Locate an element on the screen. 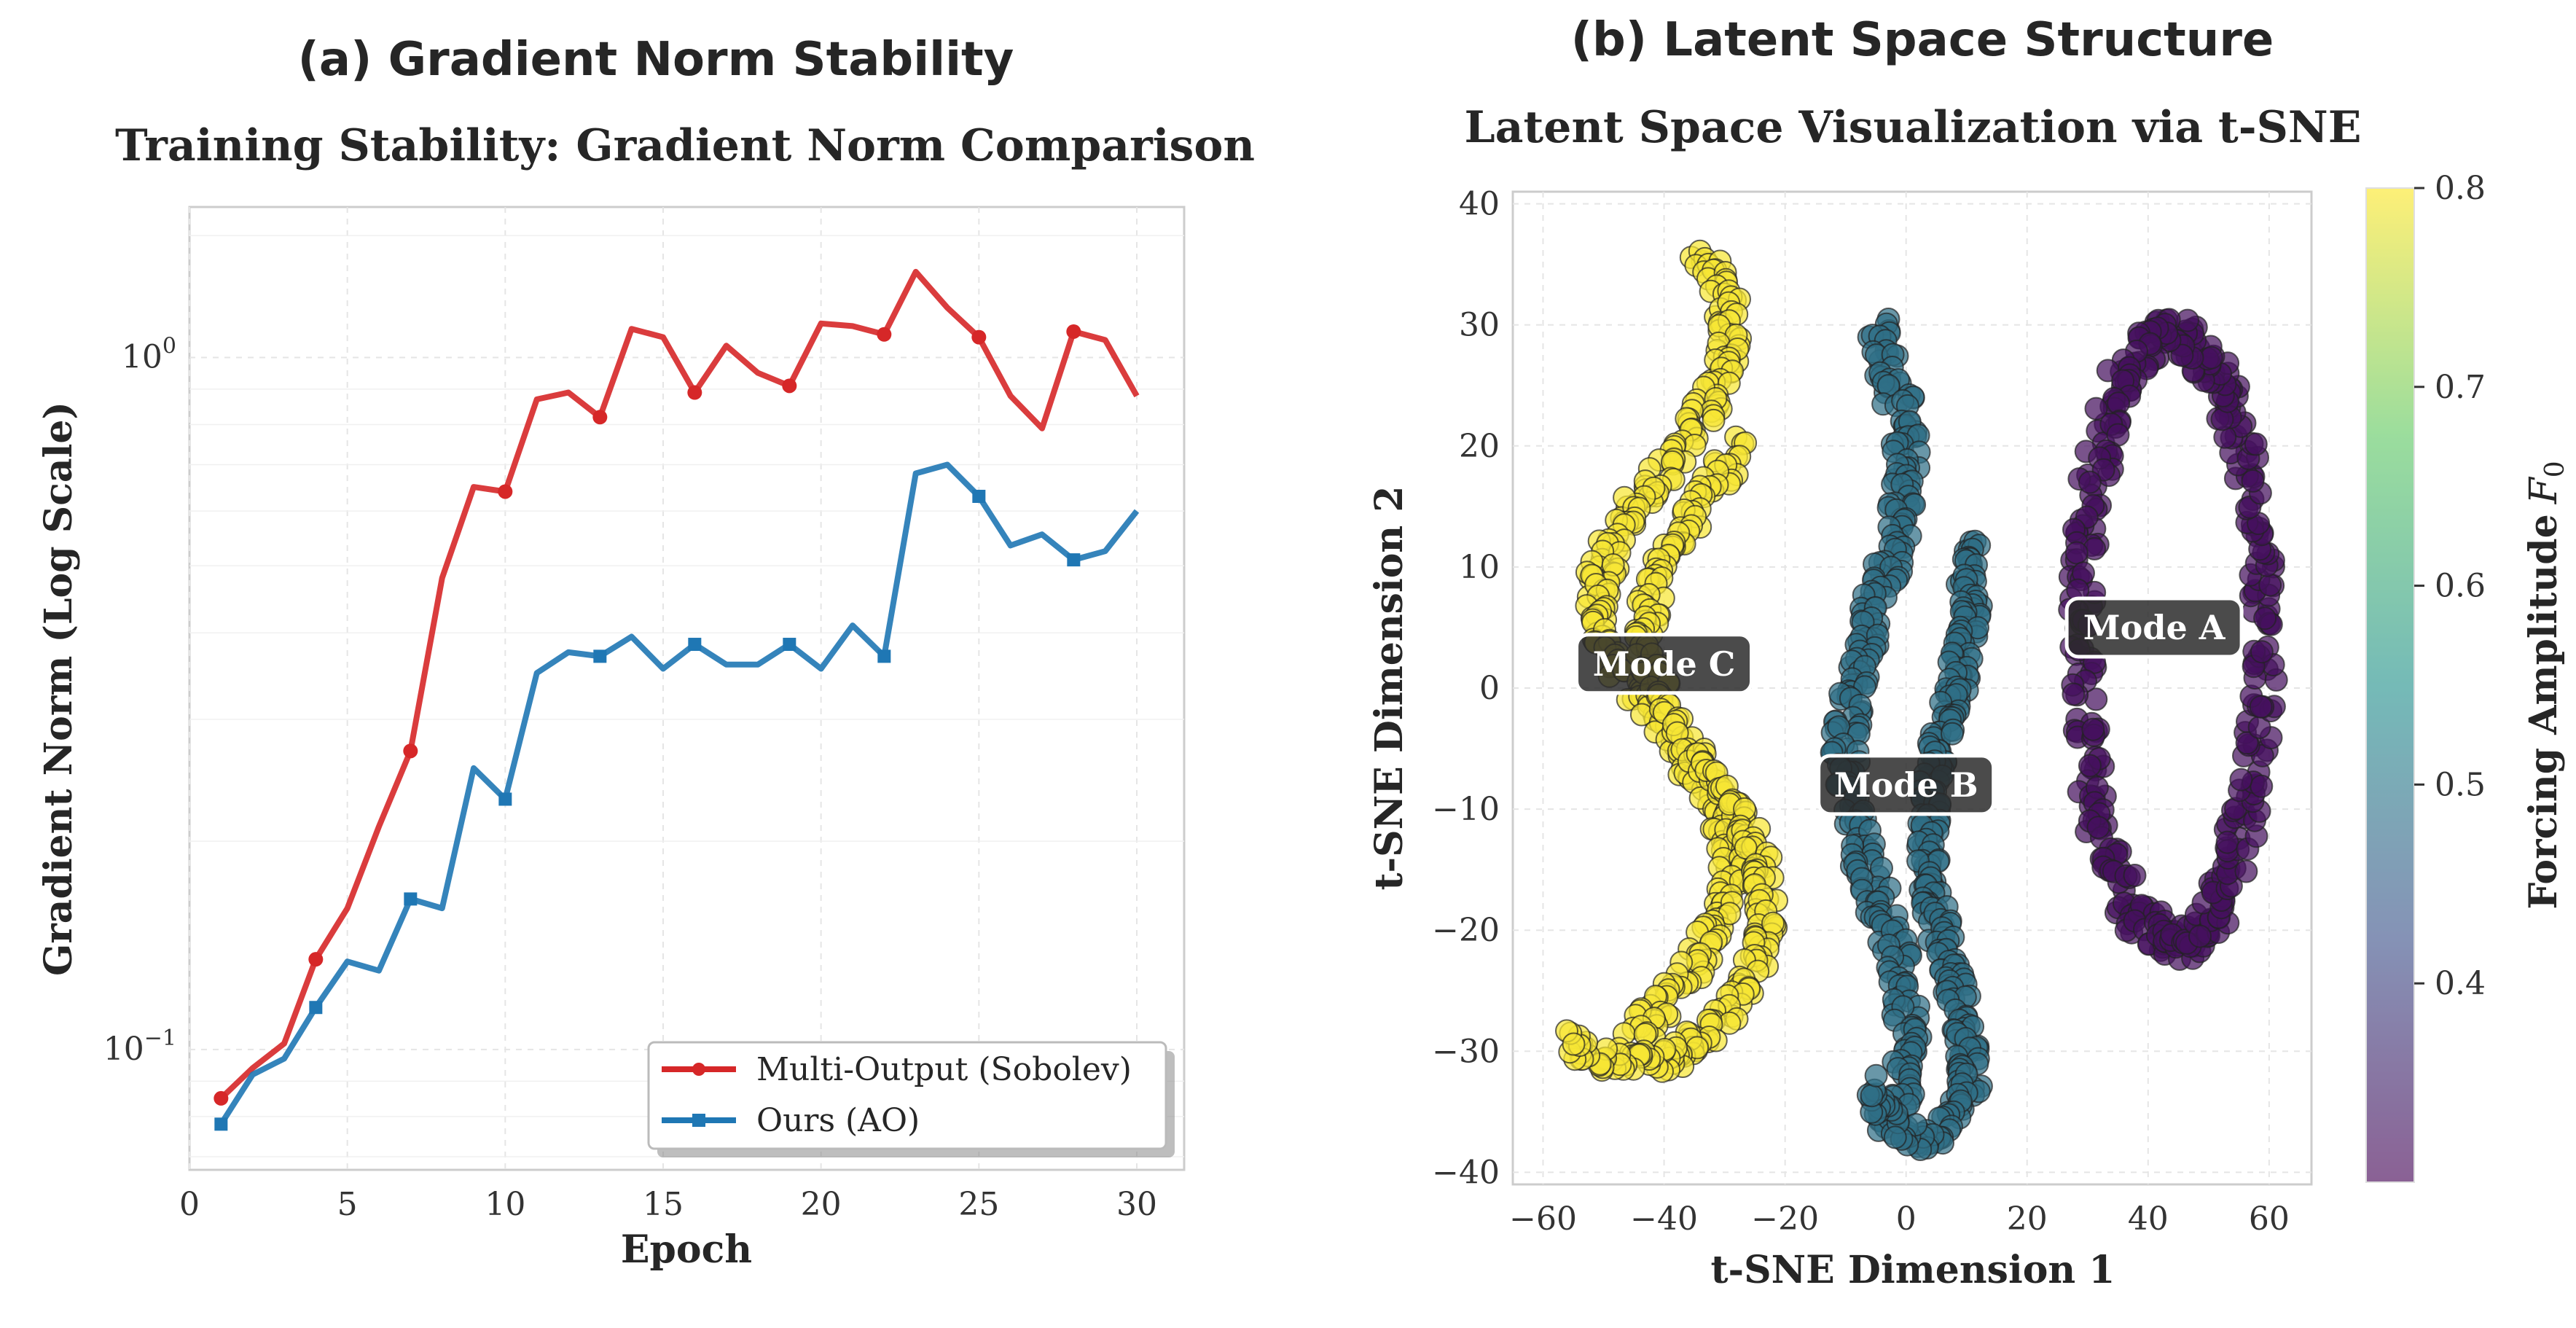 The height and width of the screenshot is (1328, 2576). annotation-label-0: Mode A is located at coordinates (2154, 627).